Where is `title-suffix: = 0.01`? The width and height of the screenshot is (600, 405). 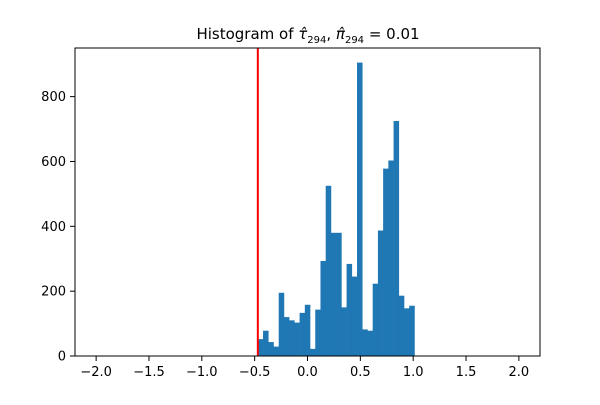
title-suffix: = 0.01 is located at coordinates (392, 34).